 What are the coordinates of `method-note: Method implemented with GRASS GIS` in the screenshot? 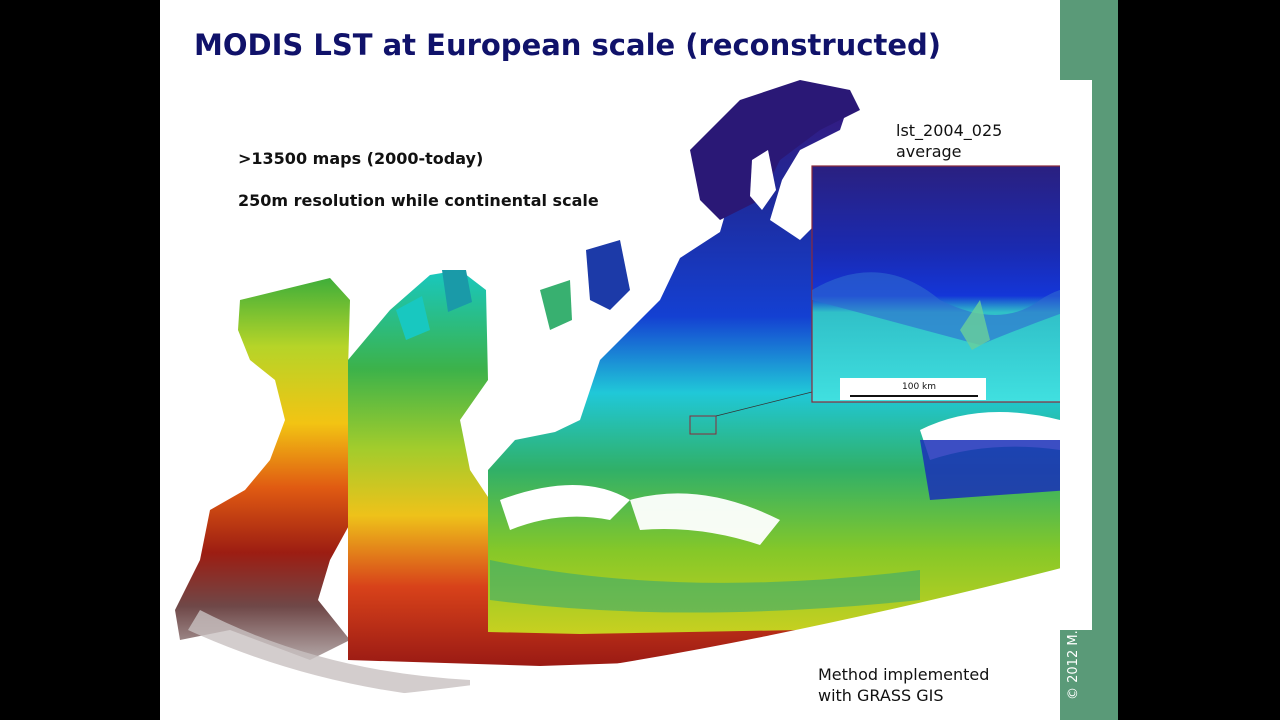 It's located at (903, 685).